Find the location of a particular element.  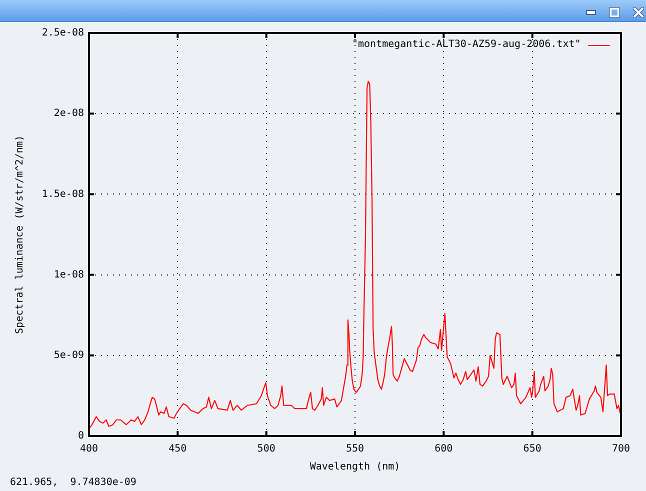

y-tick-label: 0 is located at coordinates (81, 436).